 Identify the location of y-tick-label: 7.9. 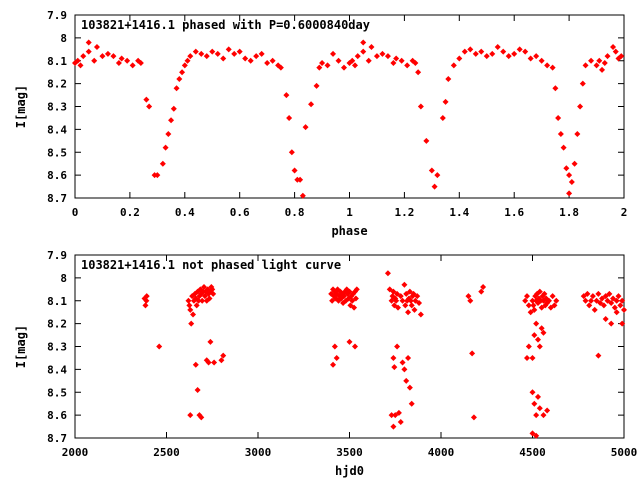
(57, 255).